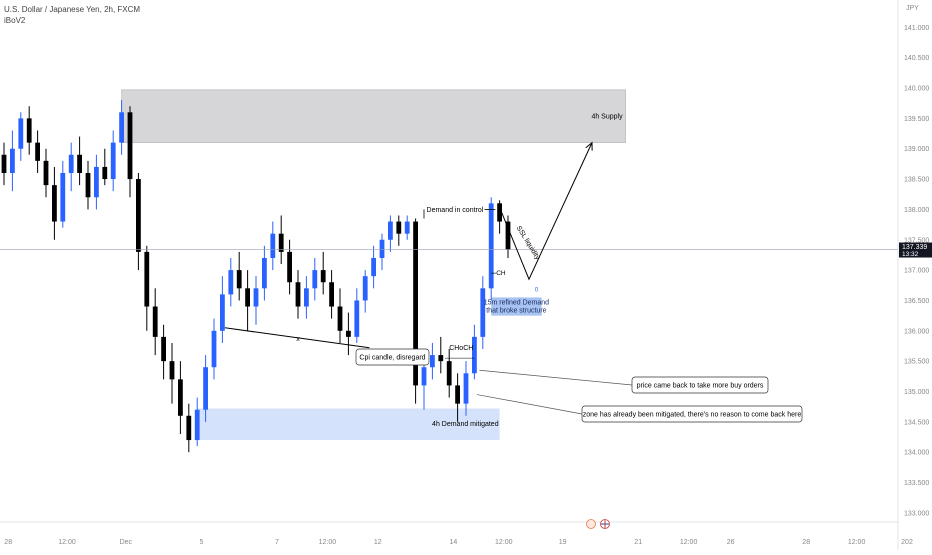 The image size is (932, 555). I want to click on indicator-label: iBoV2, so click(15, 20).